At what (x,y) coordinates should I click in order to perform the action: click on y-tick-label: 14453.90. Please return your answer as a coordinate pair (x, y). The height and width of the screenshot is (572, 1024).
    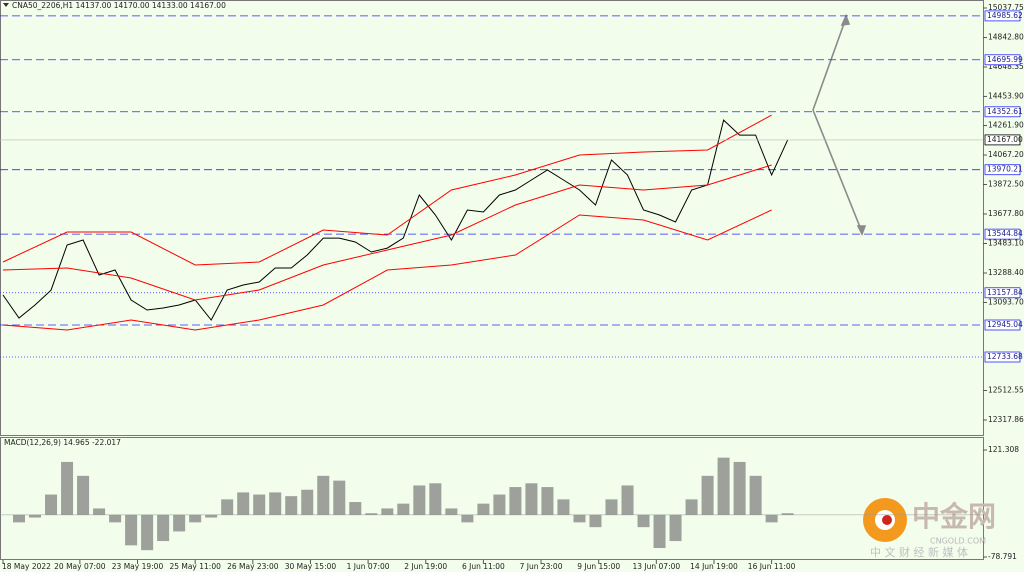
    Looking at the image, I should click on (1006, 95).